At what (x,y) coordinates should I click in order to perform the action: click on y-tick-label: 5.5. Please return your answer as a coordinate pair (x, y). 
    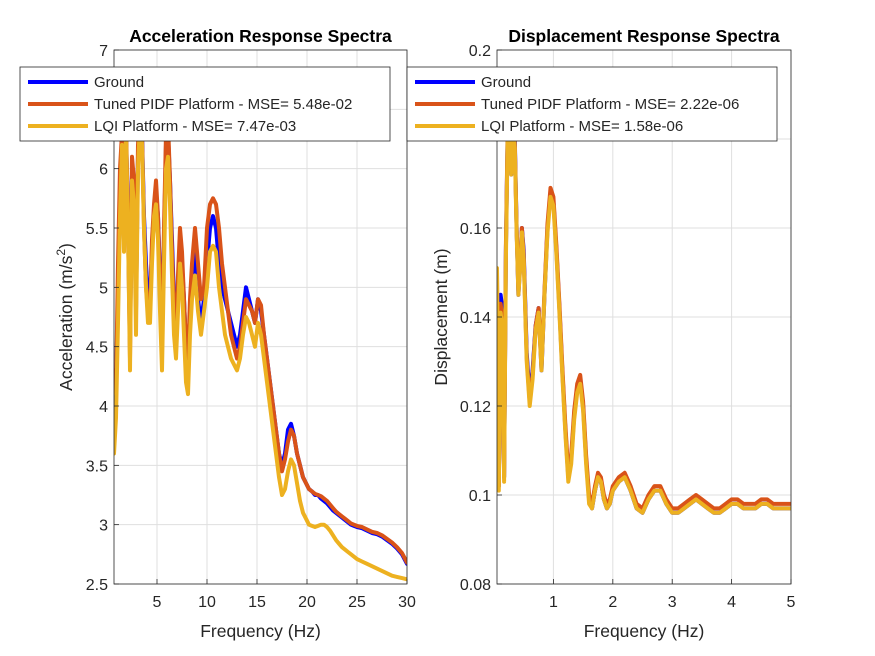
    Looking at the image, I should click on (97, 229).